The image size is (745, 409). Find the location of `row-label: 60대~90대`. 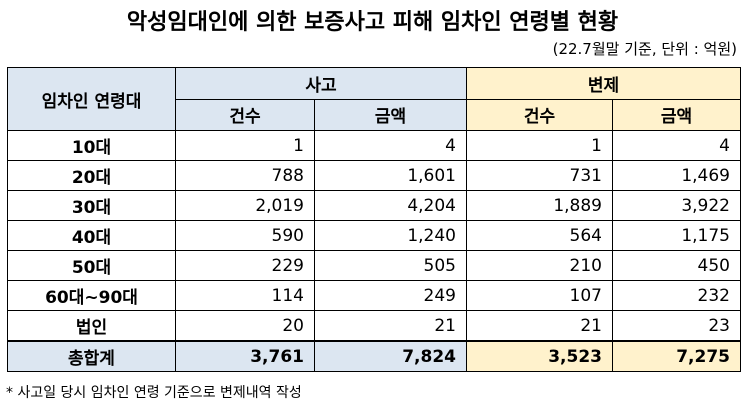

row-label: 60대~90대 is located at coordinates (91, 295).